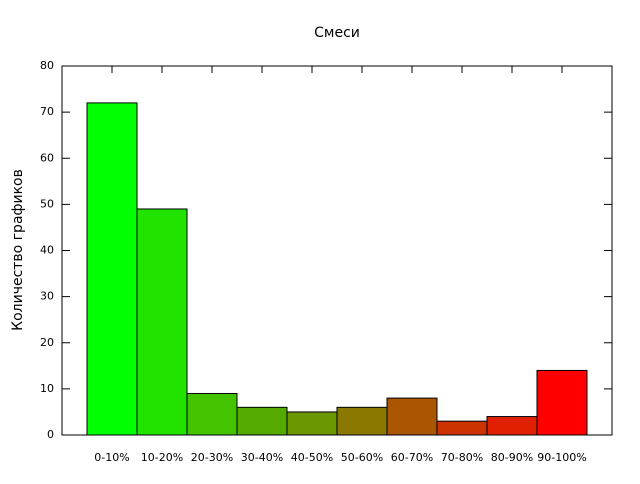 Image resolution: width=640 pixels, height=484 pixels. Describe the element at coordinates (18, 250) in the screenshot. I see `y-axis-label: Количество графиков` at that location.